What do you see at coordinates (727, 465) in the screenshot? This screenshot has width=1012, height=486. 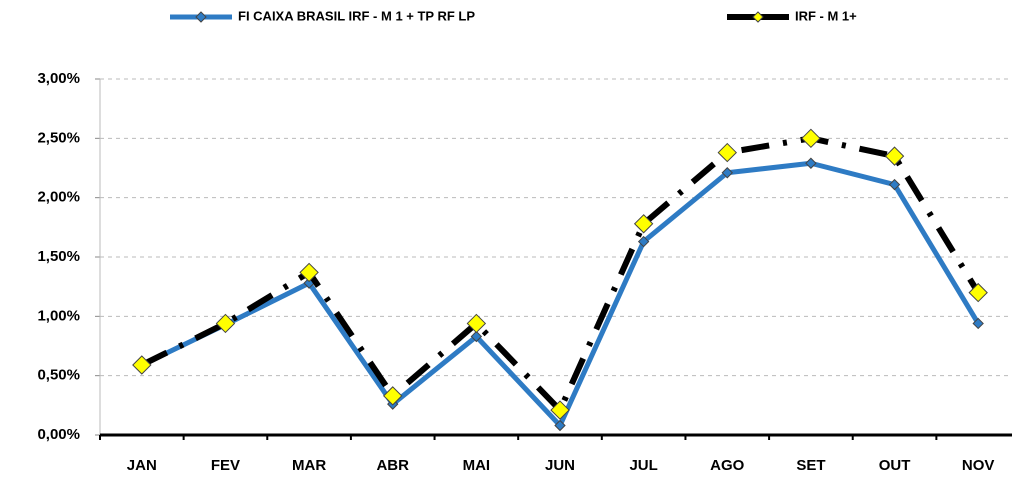 I see `x-tick-label: AGO` at bounding box center [727, 465].